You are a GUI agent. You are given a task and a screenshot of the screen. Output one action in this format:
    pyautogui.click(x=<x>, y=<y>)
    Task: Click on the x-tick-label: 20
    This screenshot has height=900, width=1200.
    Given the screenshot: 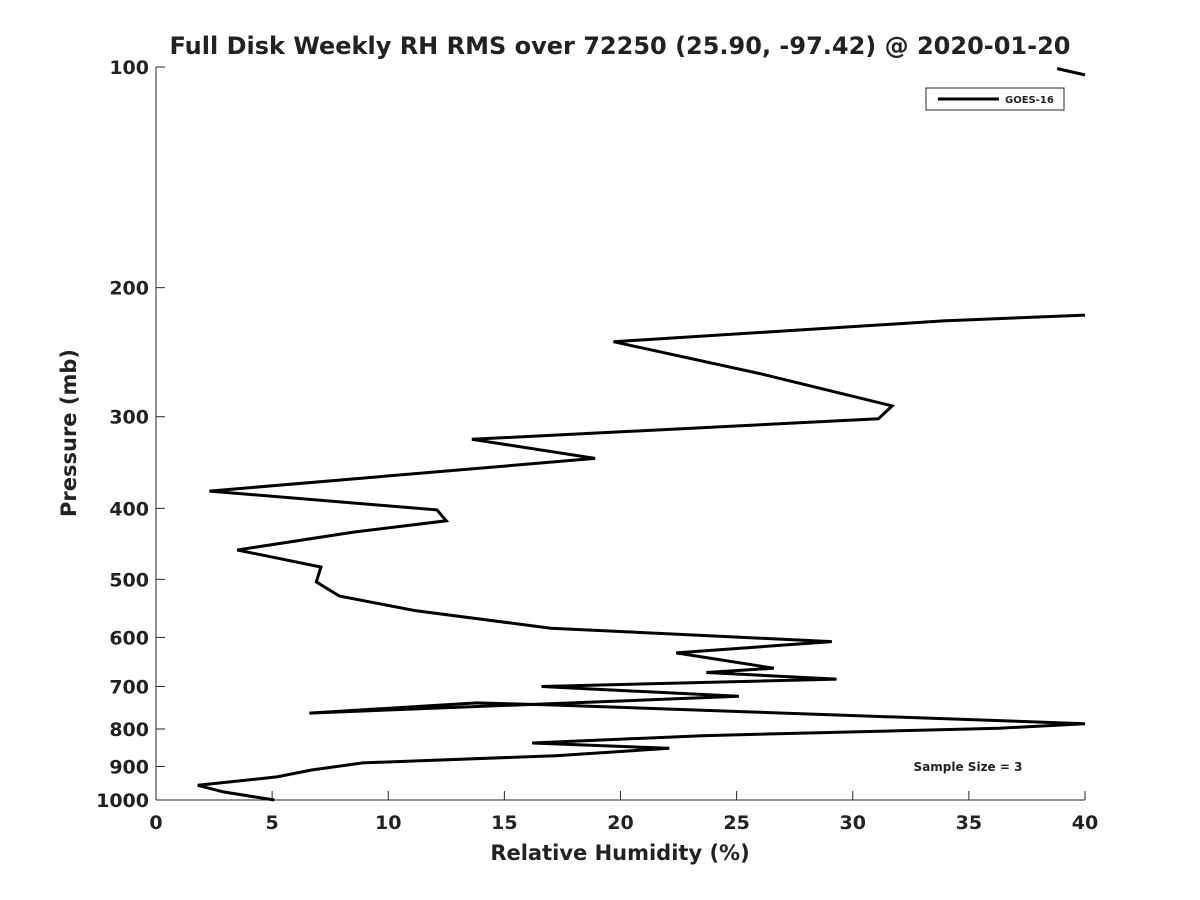 What is the action you would take?
    pyautogui.click(x=620, y=823)
    